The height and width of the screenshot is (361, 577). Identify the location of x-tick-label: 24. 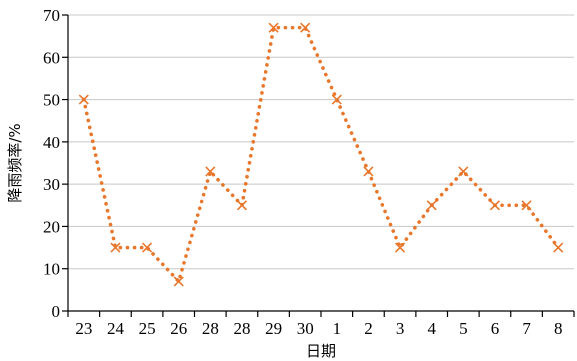
(116, 328).